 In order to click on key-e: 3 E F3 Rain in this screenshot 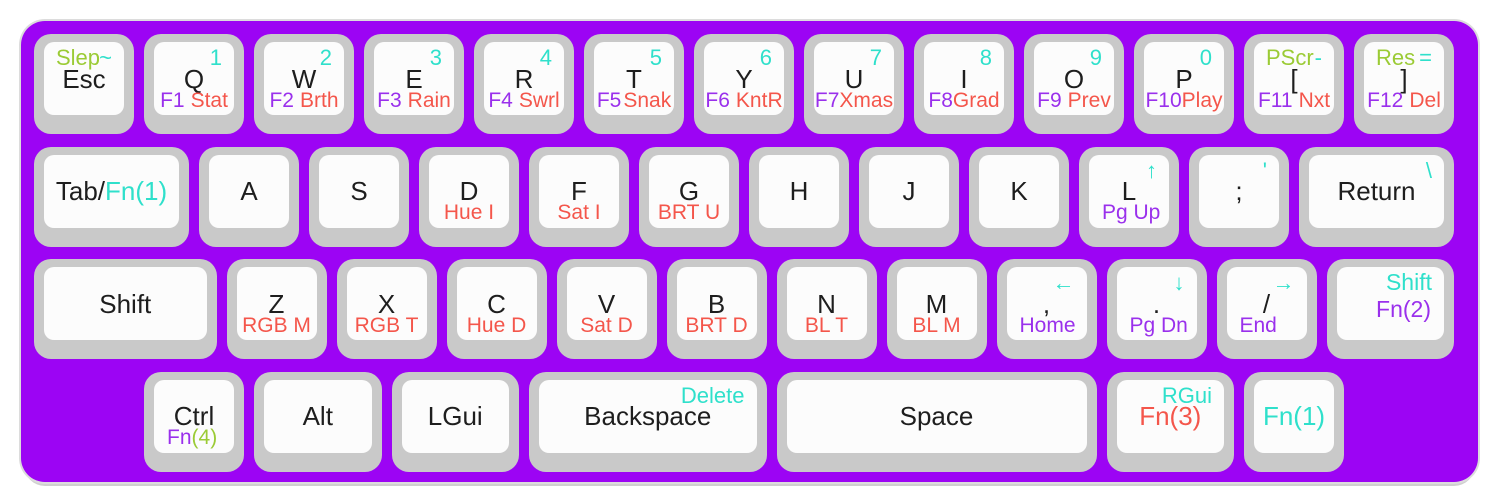, I will do `click(414, 84)`.